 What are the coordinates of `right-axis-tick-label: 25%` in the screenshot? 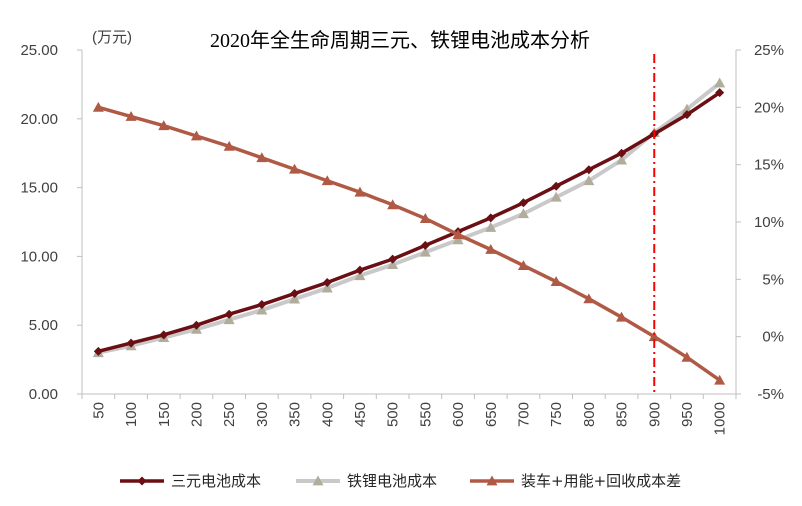 It's located at (769, 50).